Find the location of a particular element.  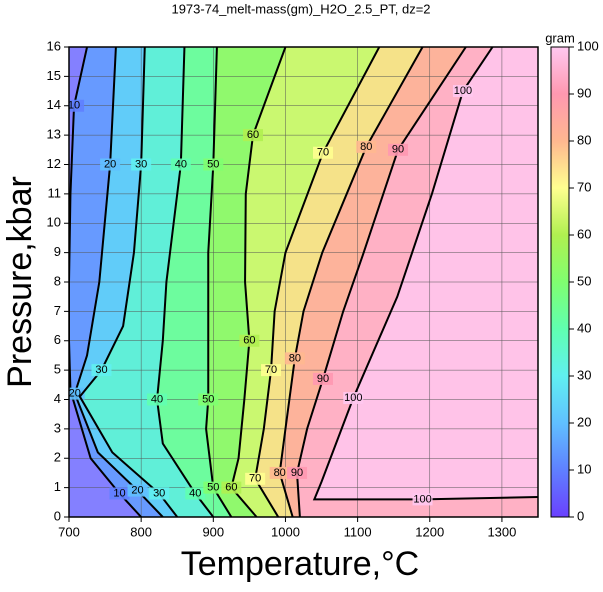

colorbar-tick-label: 40 is located at coordinates (584, 327).